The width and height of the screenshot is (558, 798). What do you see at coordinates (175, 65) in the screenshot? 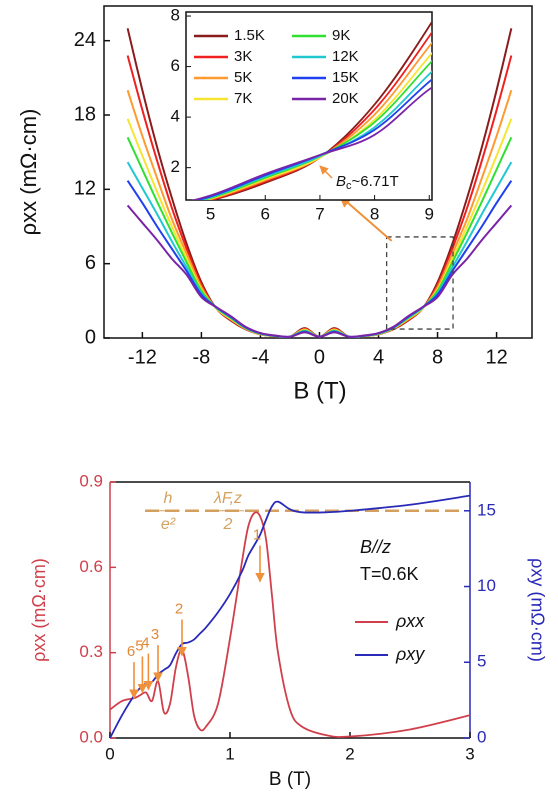
I see `inset-y-tick-label: 6` at bounding box center [175, 65].